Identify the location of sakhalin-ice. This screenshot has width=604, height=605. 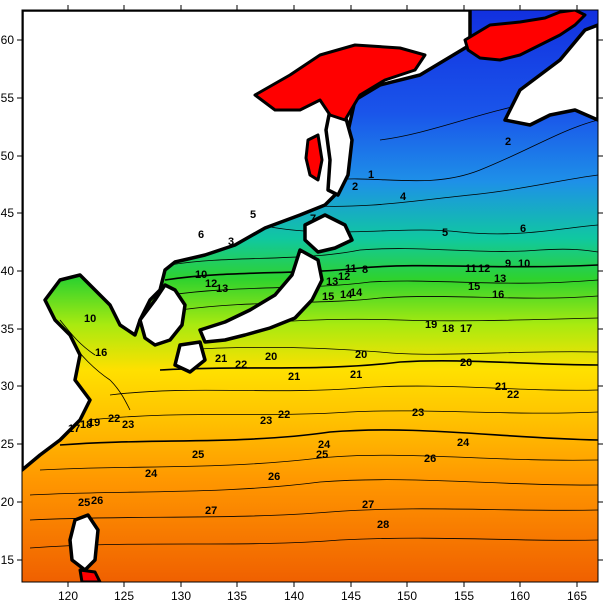
(314, 157).